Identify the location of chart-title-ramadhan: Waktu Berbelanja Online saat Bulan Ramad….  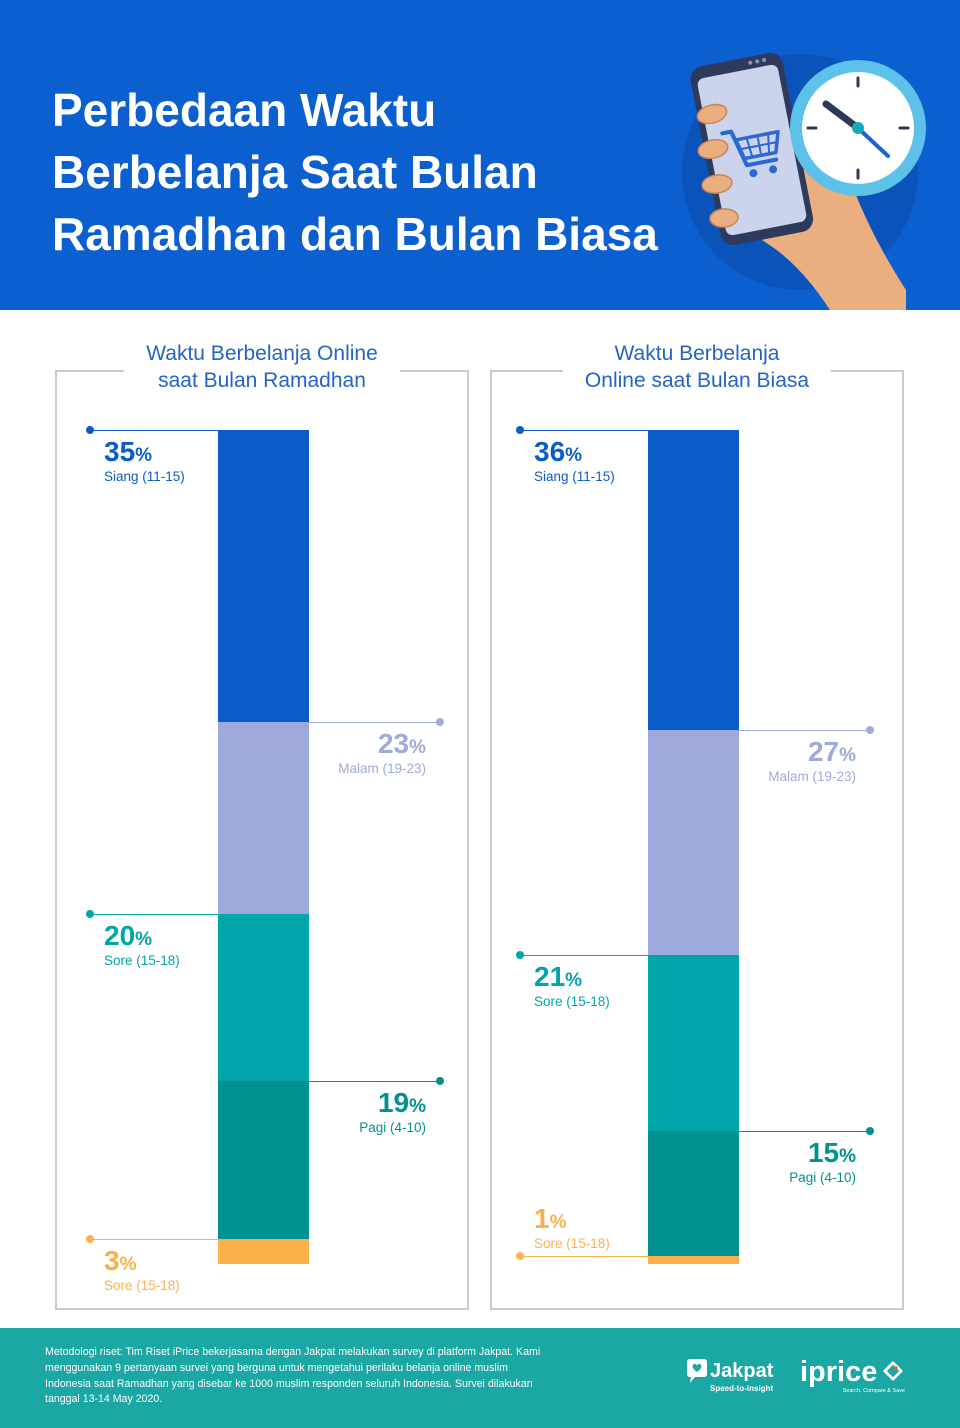
(262, 367).